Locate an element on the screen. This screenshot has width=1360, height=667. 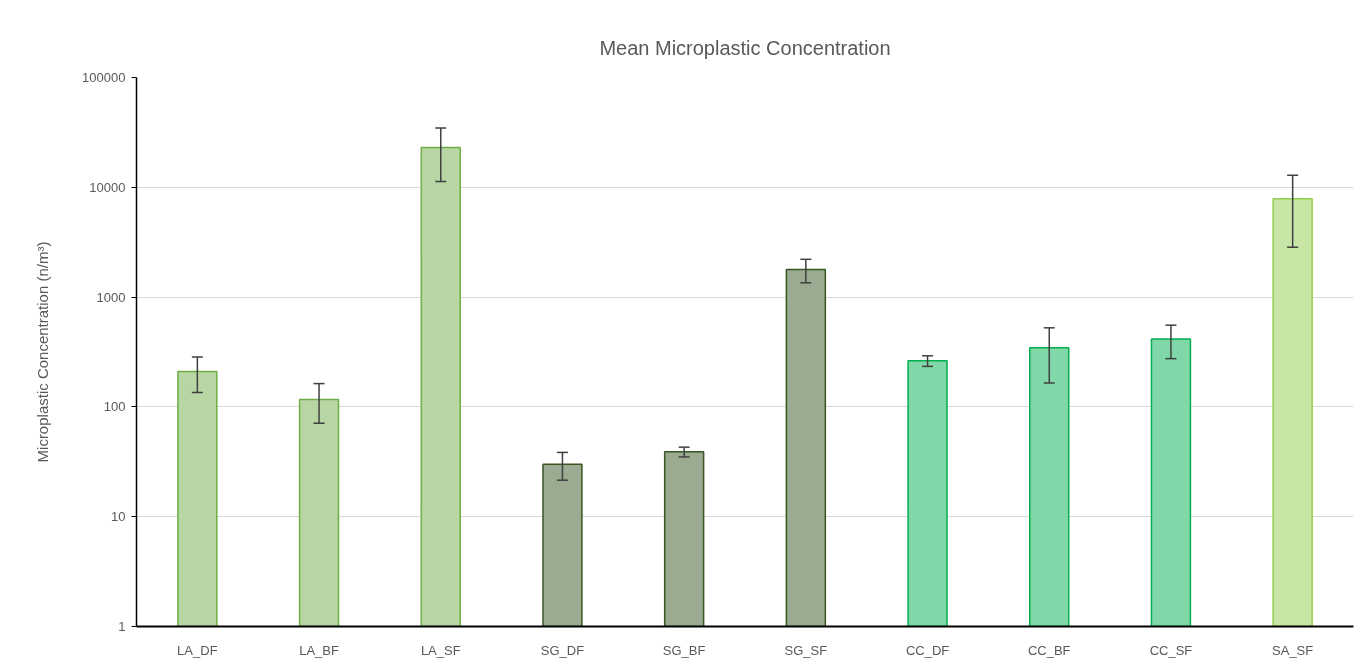
x-tick-label: LA_SF is located at coordinates (440, 650).